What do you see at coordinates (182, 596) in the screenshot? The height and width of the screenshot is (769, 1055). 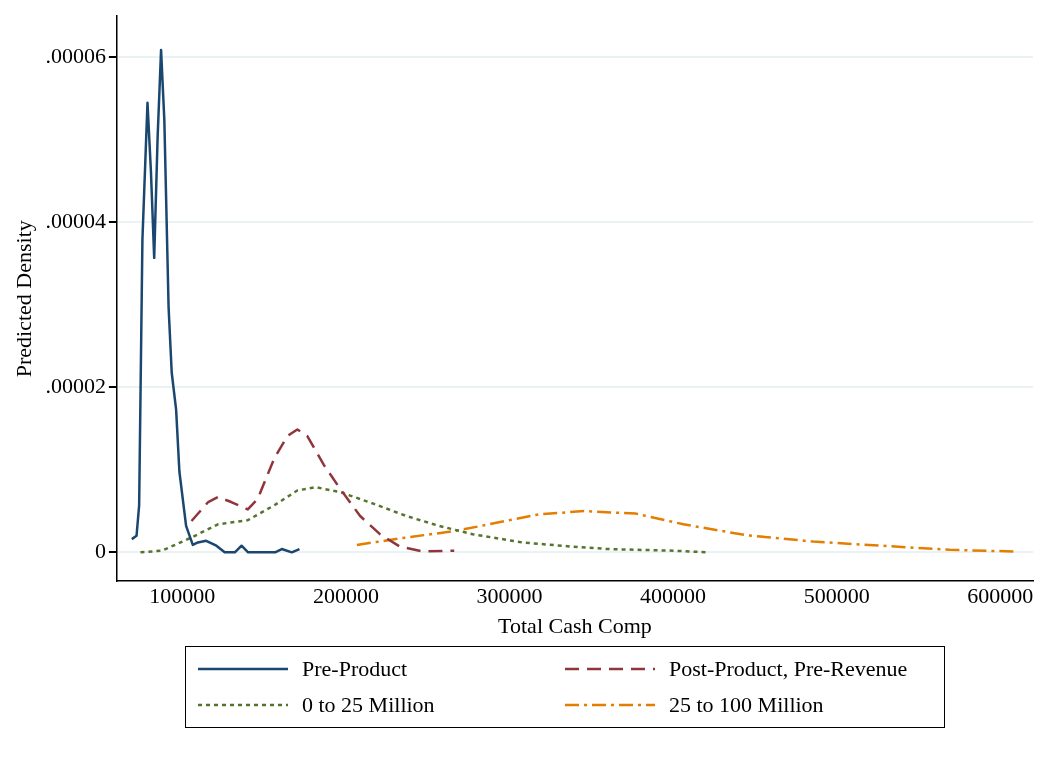 I see `x-tick-label: 100000` at bounding box center [182, 596].